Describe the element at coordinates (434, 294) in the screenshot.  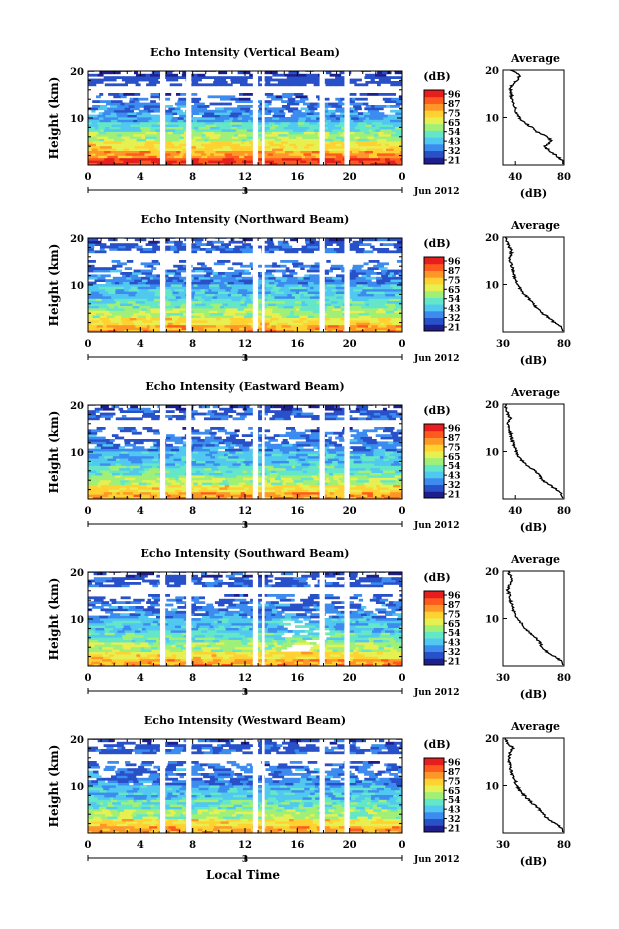
I see `colorbar-frame` at that location.